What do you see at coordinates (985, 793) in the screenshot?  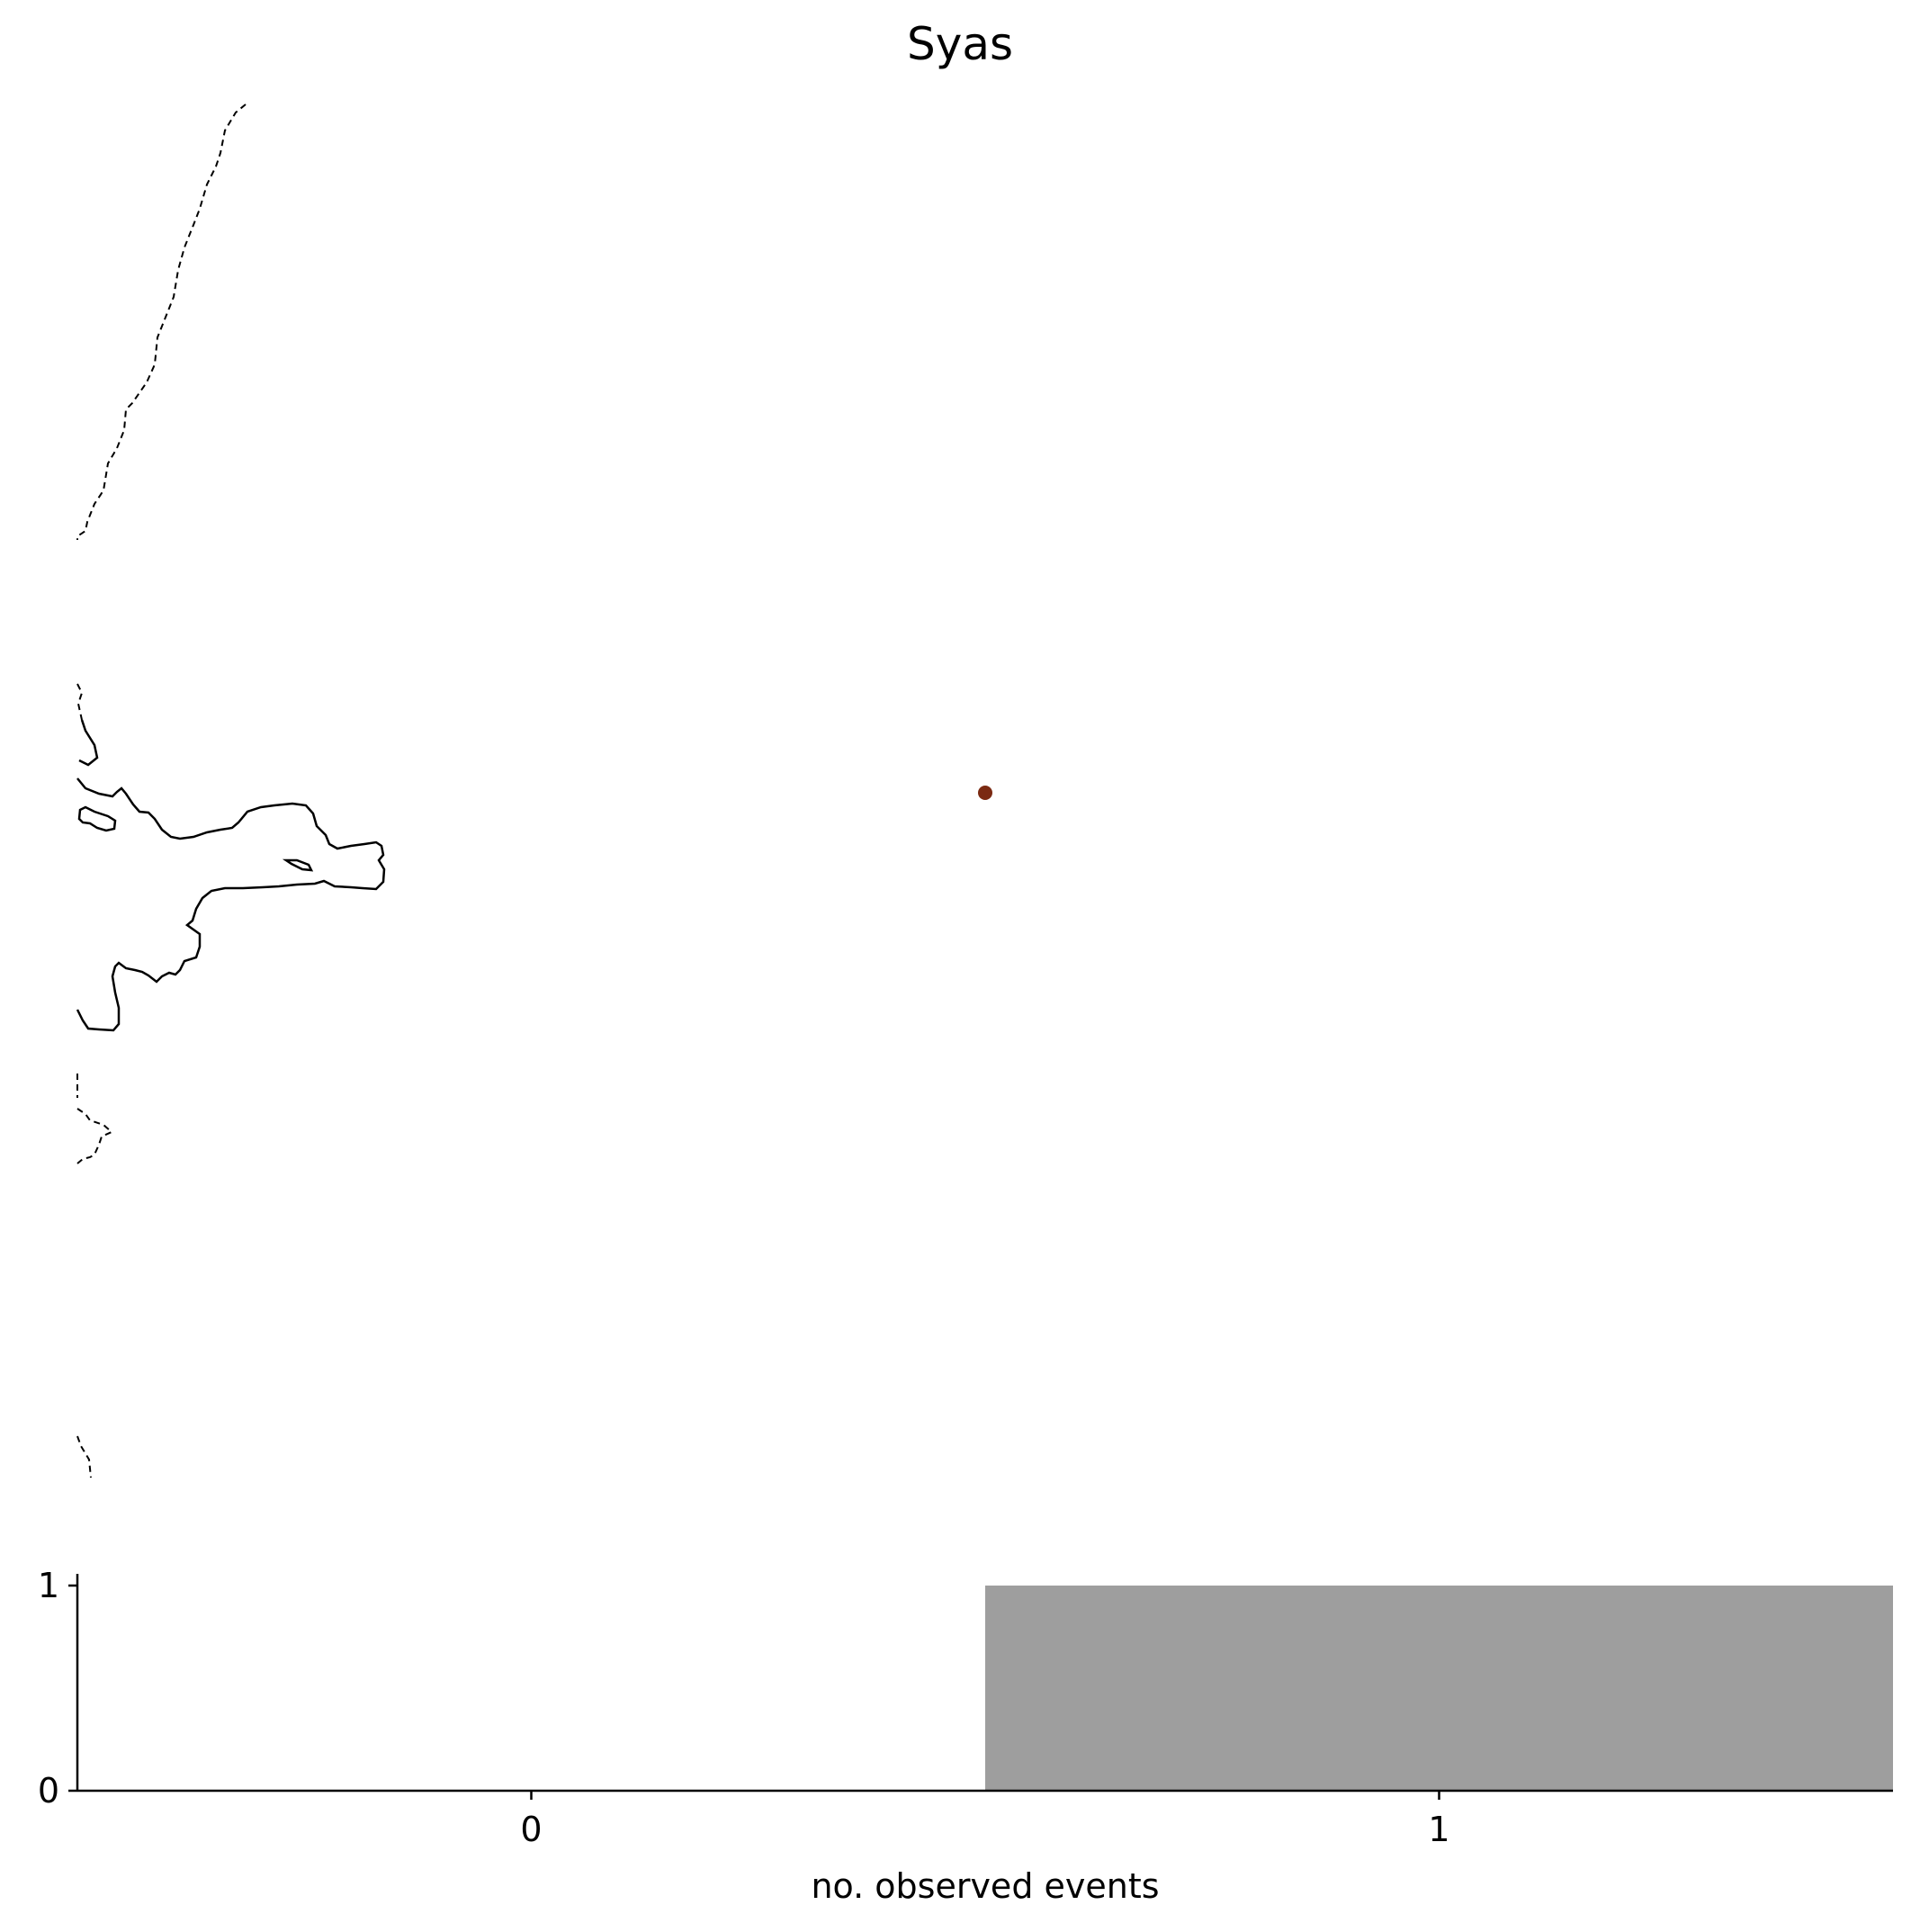 I see `event-location-point` at bounding box center [985, 793].